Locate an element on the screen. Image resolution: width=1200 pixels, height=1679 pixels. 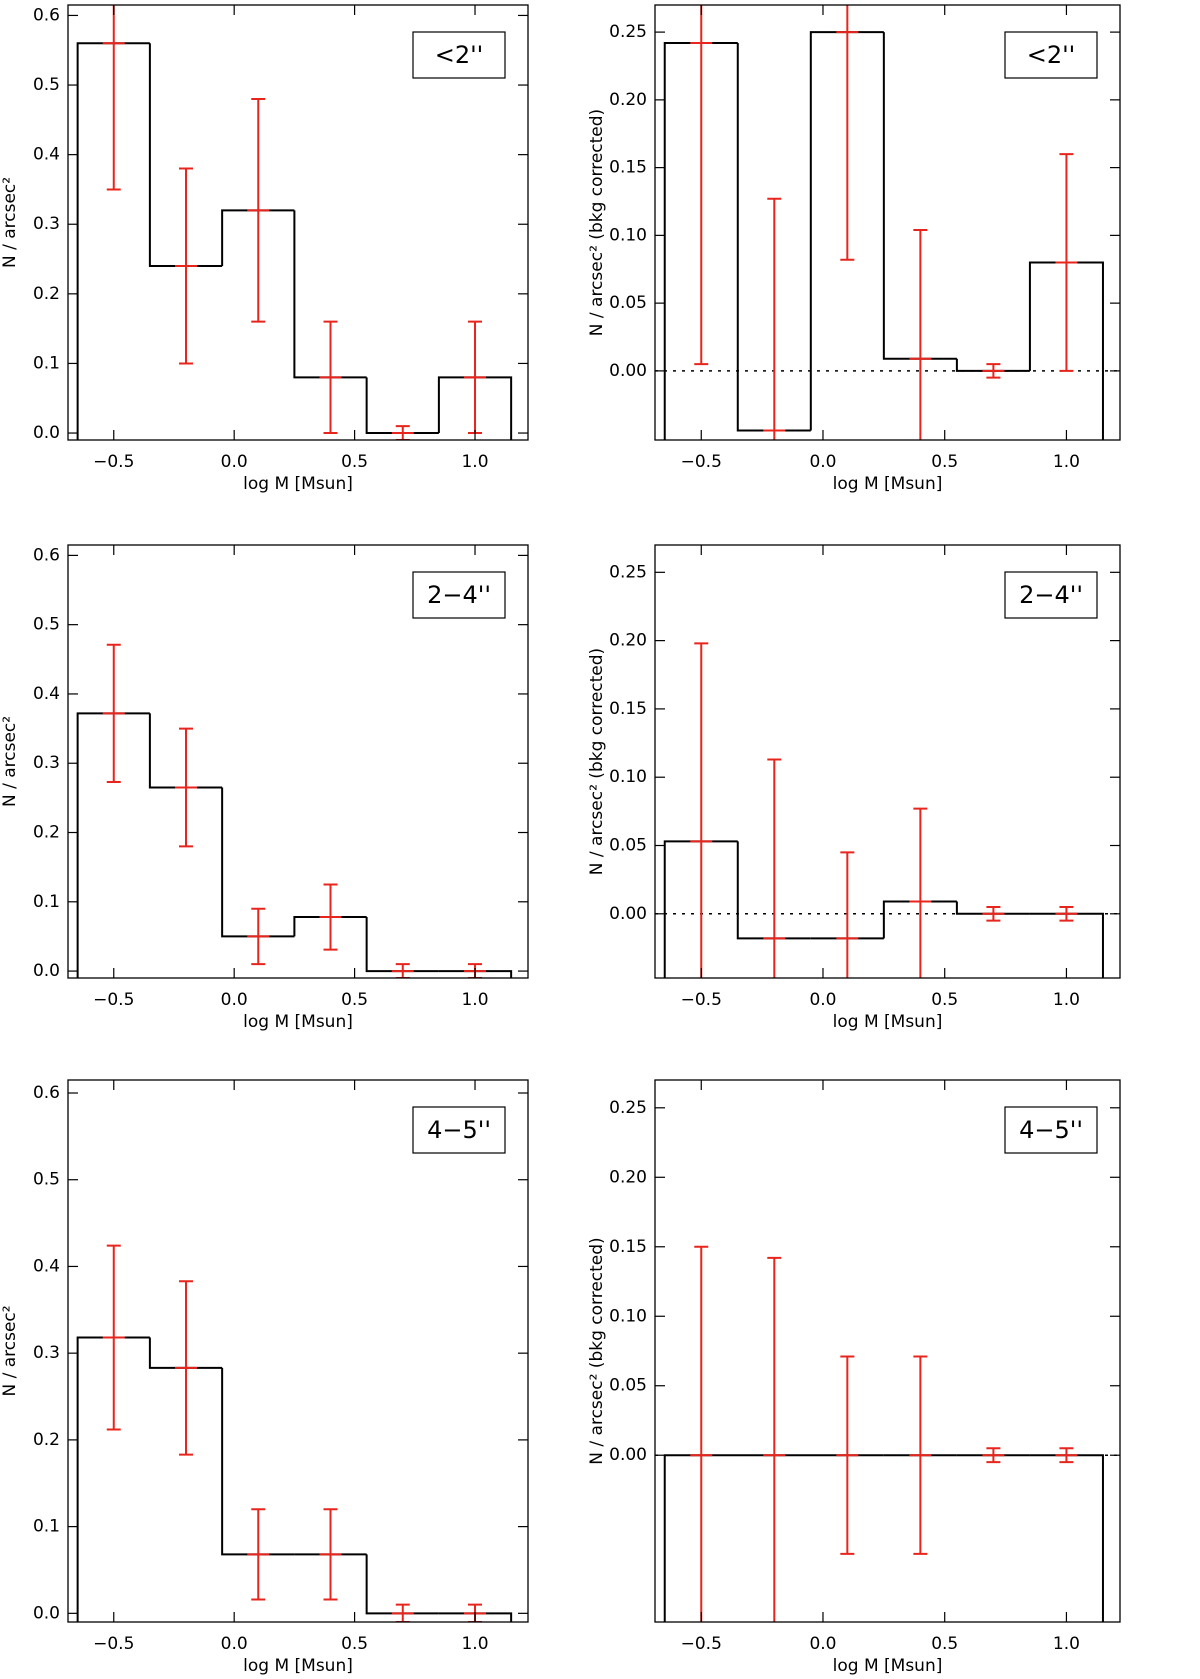
legend-label: 4−5'' is located at coordinates (1051, 1130).